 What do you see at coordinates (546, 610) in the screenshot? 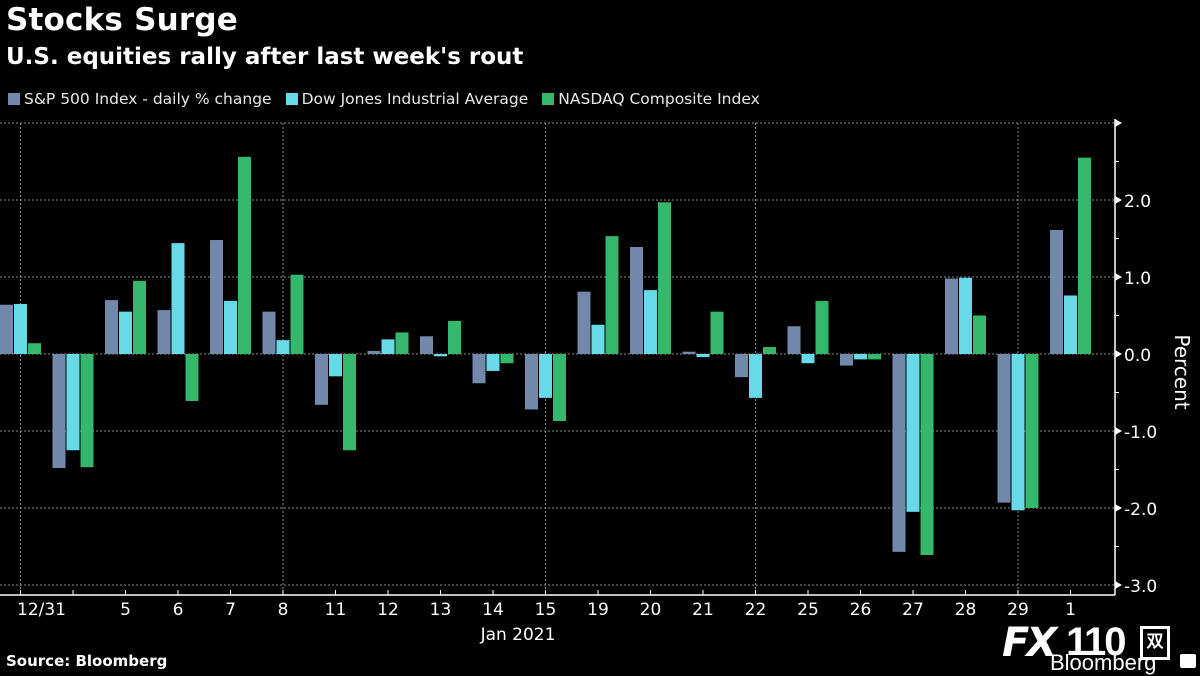
I see `x-tick-label: 15` at bounding box center [546, 610].